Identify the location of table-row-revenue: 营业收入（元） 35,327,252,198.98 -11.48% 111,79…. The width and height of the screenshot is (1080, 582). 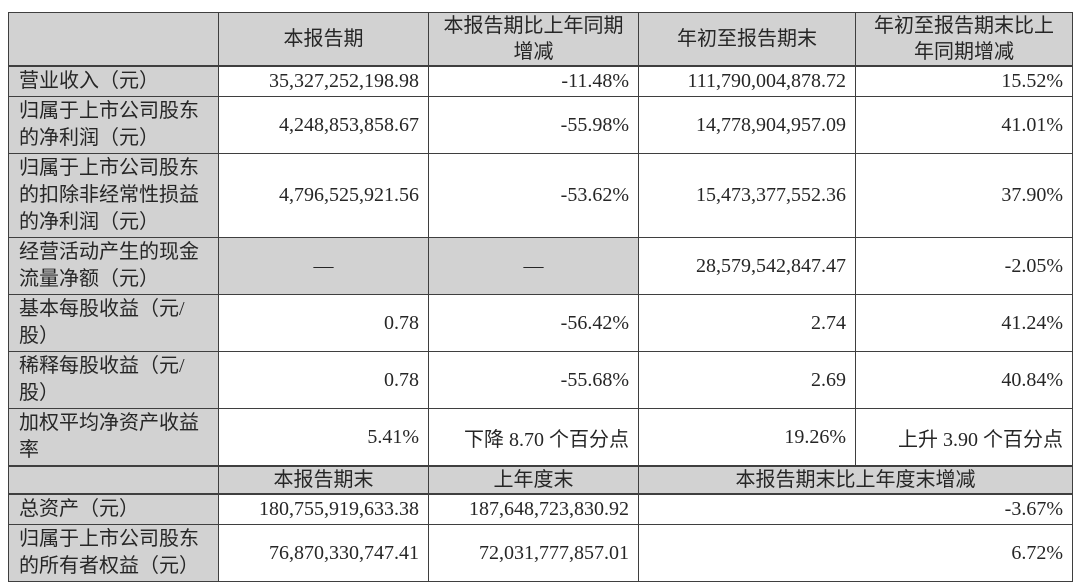
(540, 81).